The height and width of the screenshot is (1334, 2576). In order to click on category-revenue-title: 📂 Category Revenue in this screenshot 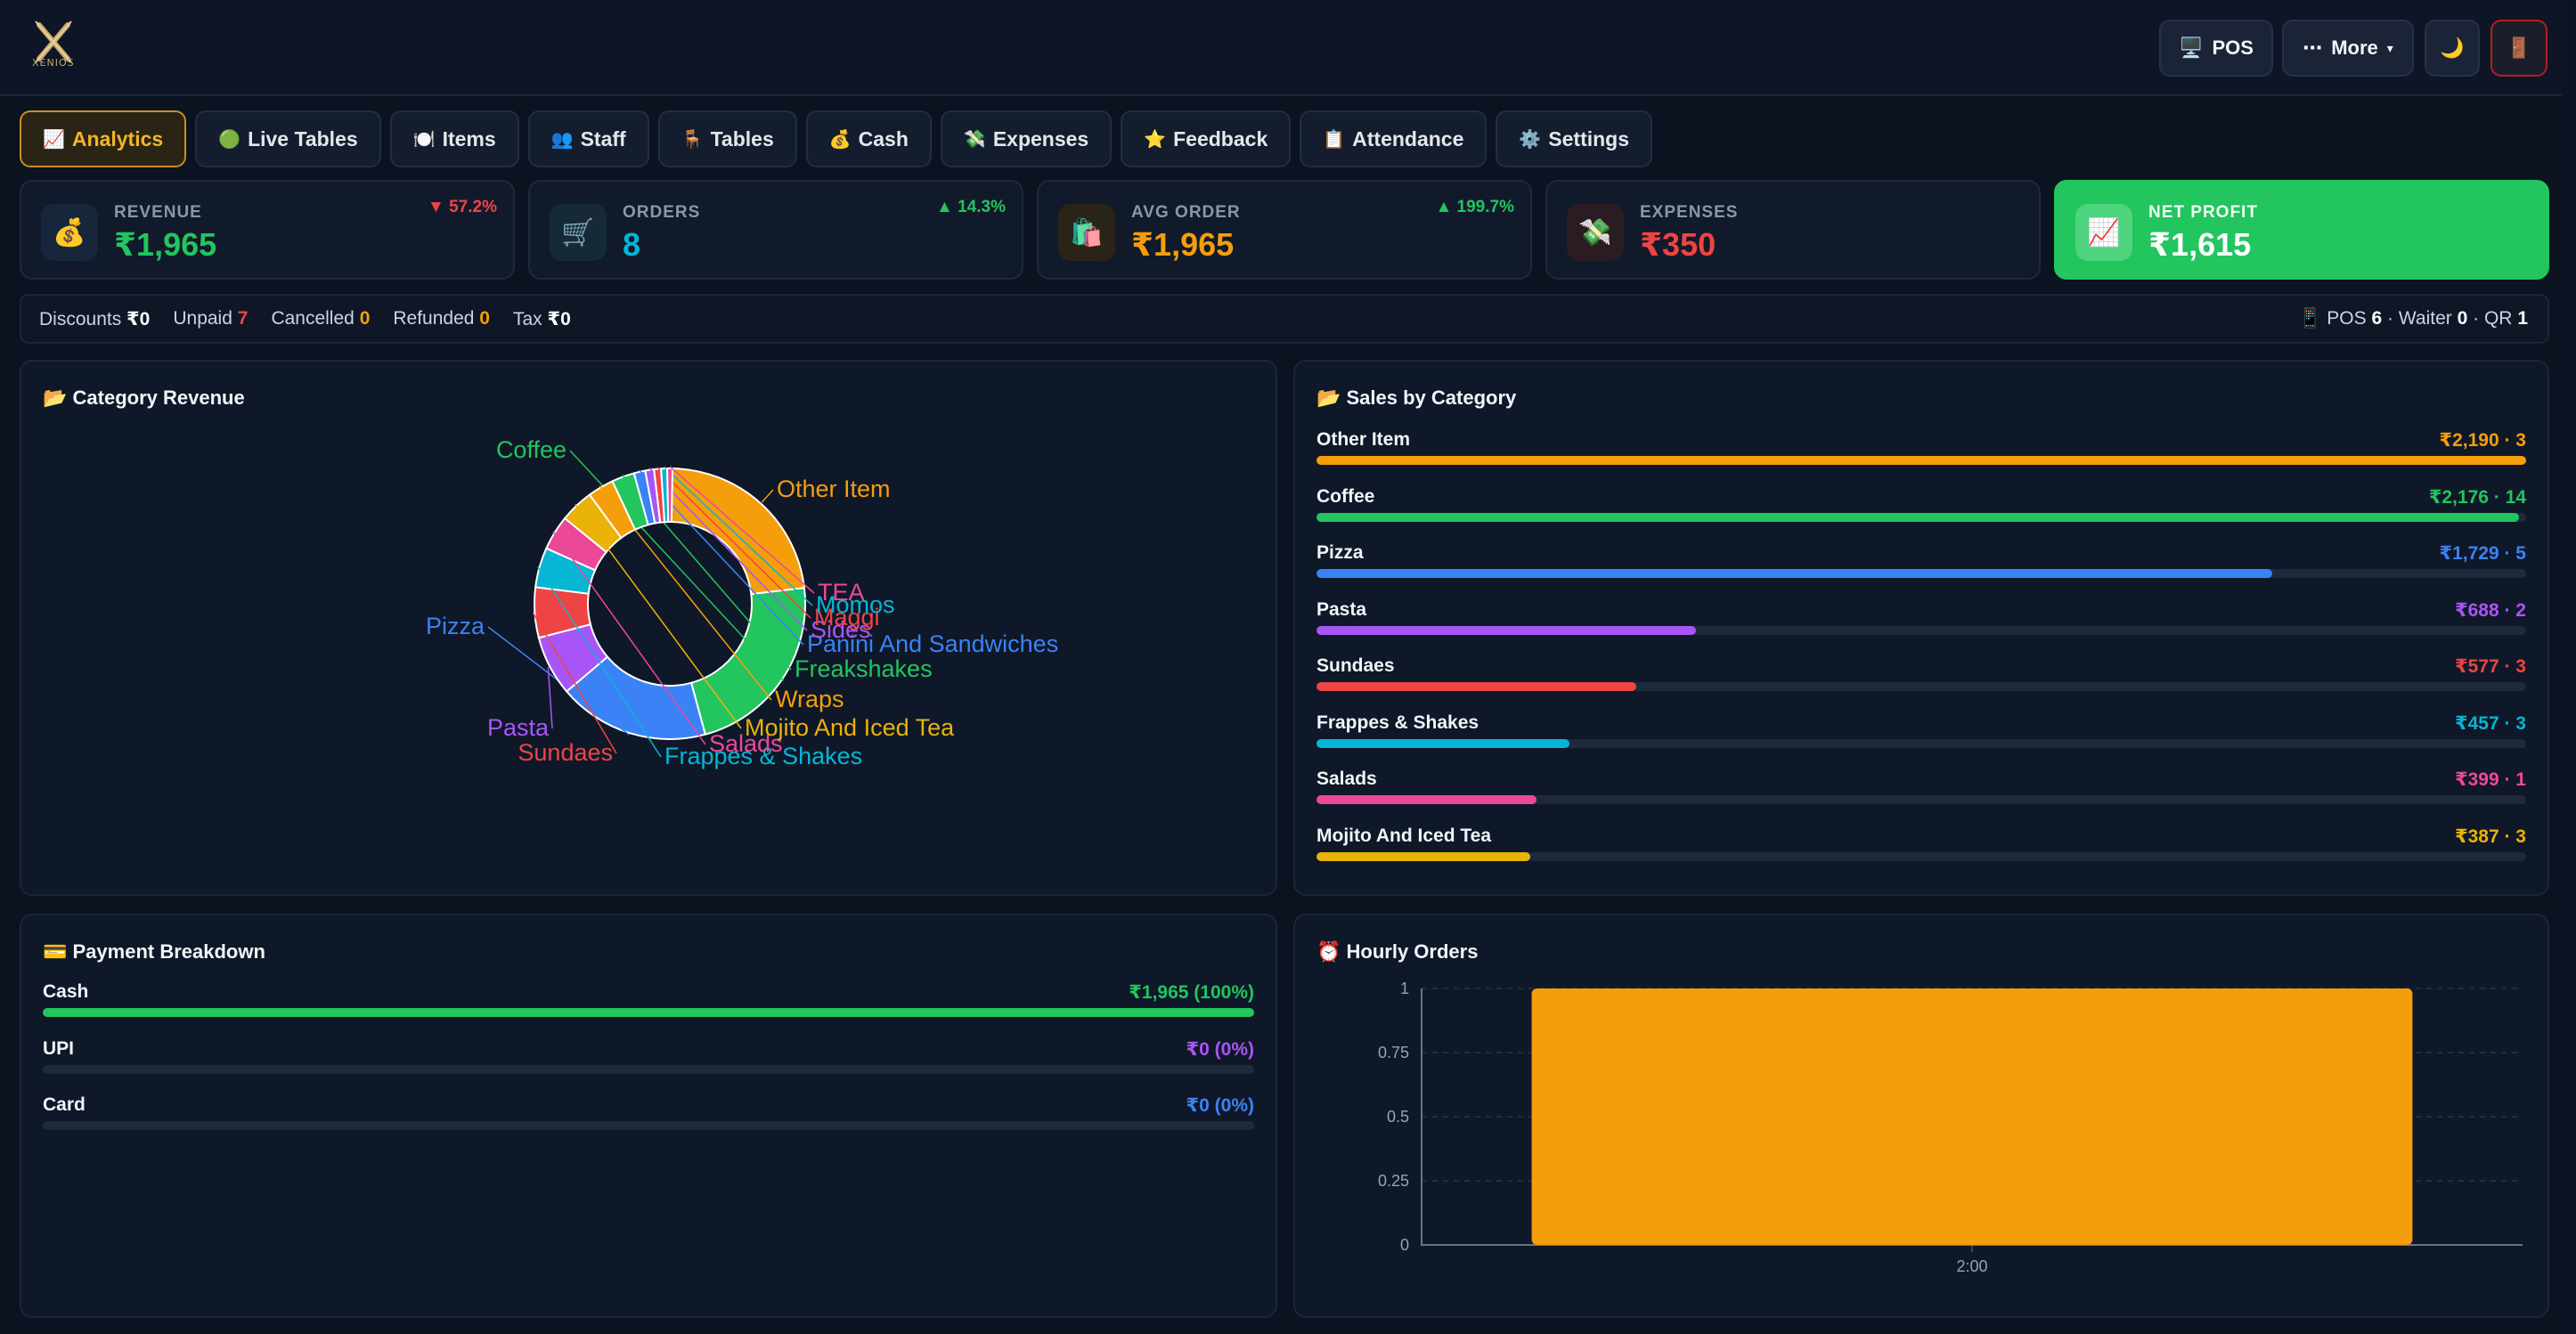, I will do `click(144, 397)`.